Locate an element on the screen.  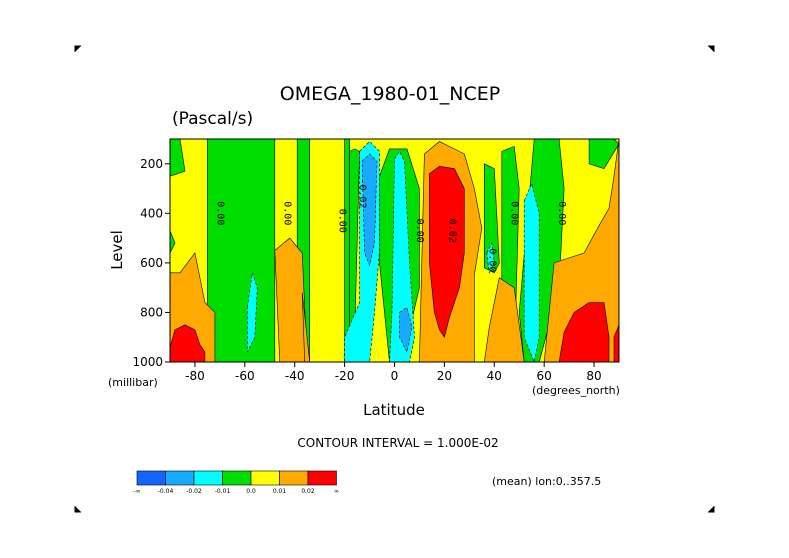
x-axis: -80 -60 -40 -20 0 20 40 60 80 is located at coordinates (393, 372).